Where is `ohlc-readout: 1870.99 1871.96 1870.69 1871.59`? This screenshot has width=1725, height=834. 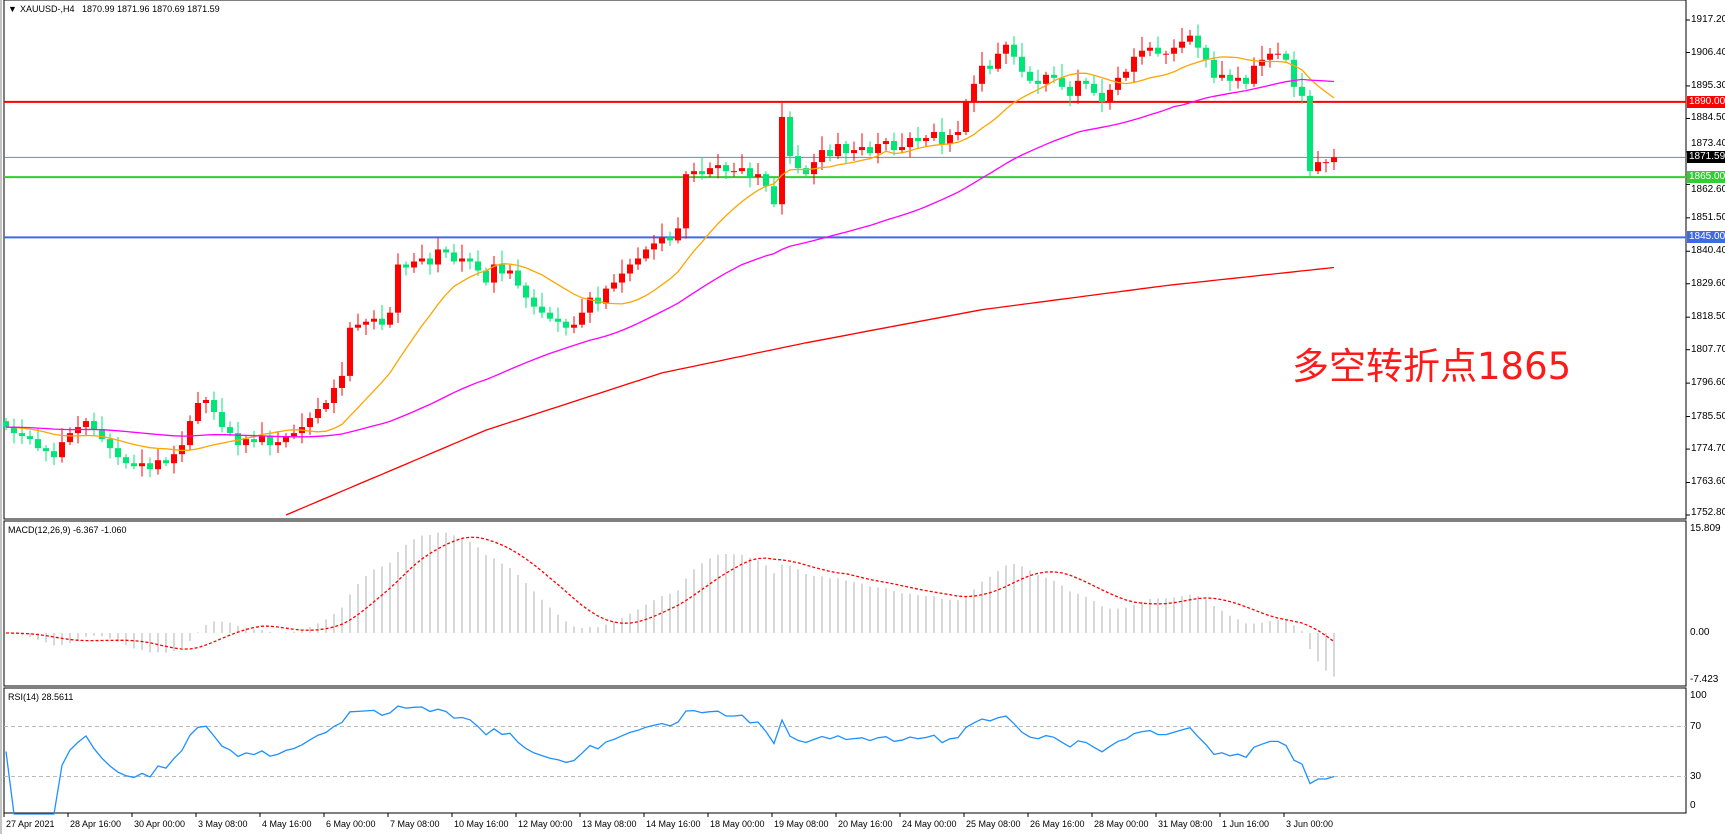
ohlc-readout: 1870.99 1871.96 1870.69 1871.59 is located at coordinates (151, 9).